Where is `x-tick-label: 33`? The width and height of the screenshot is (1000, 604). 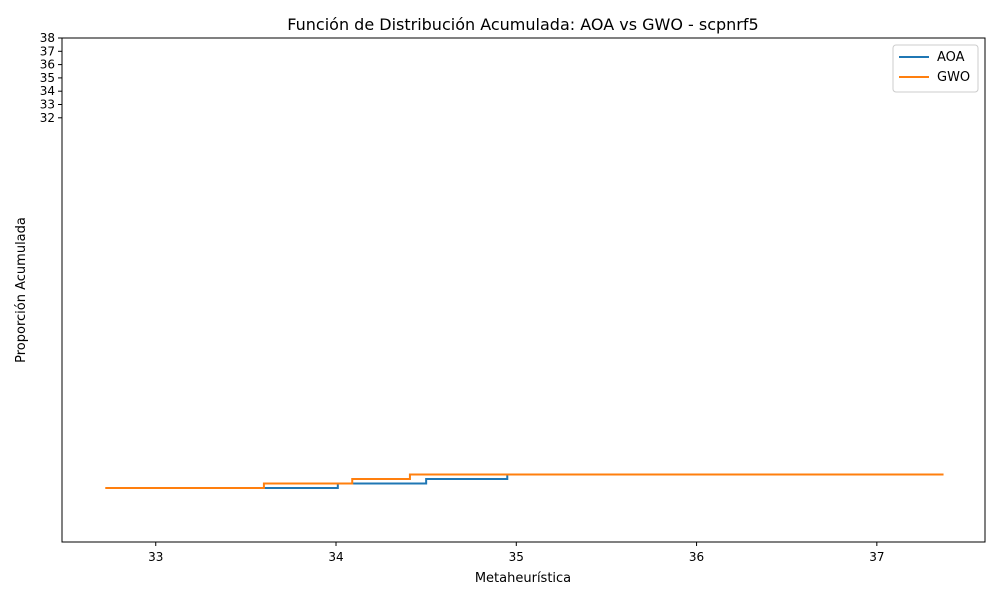
x-tick-label: 33 is located at coordinates (155, 557).